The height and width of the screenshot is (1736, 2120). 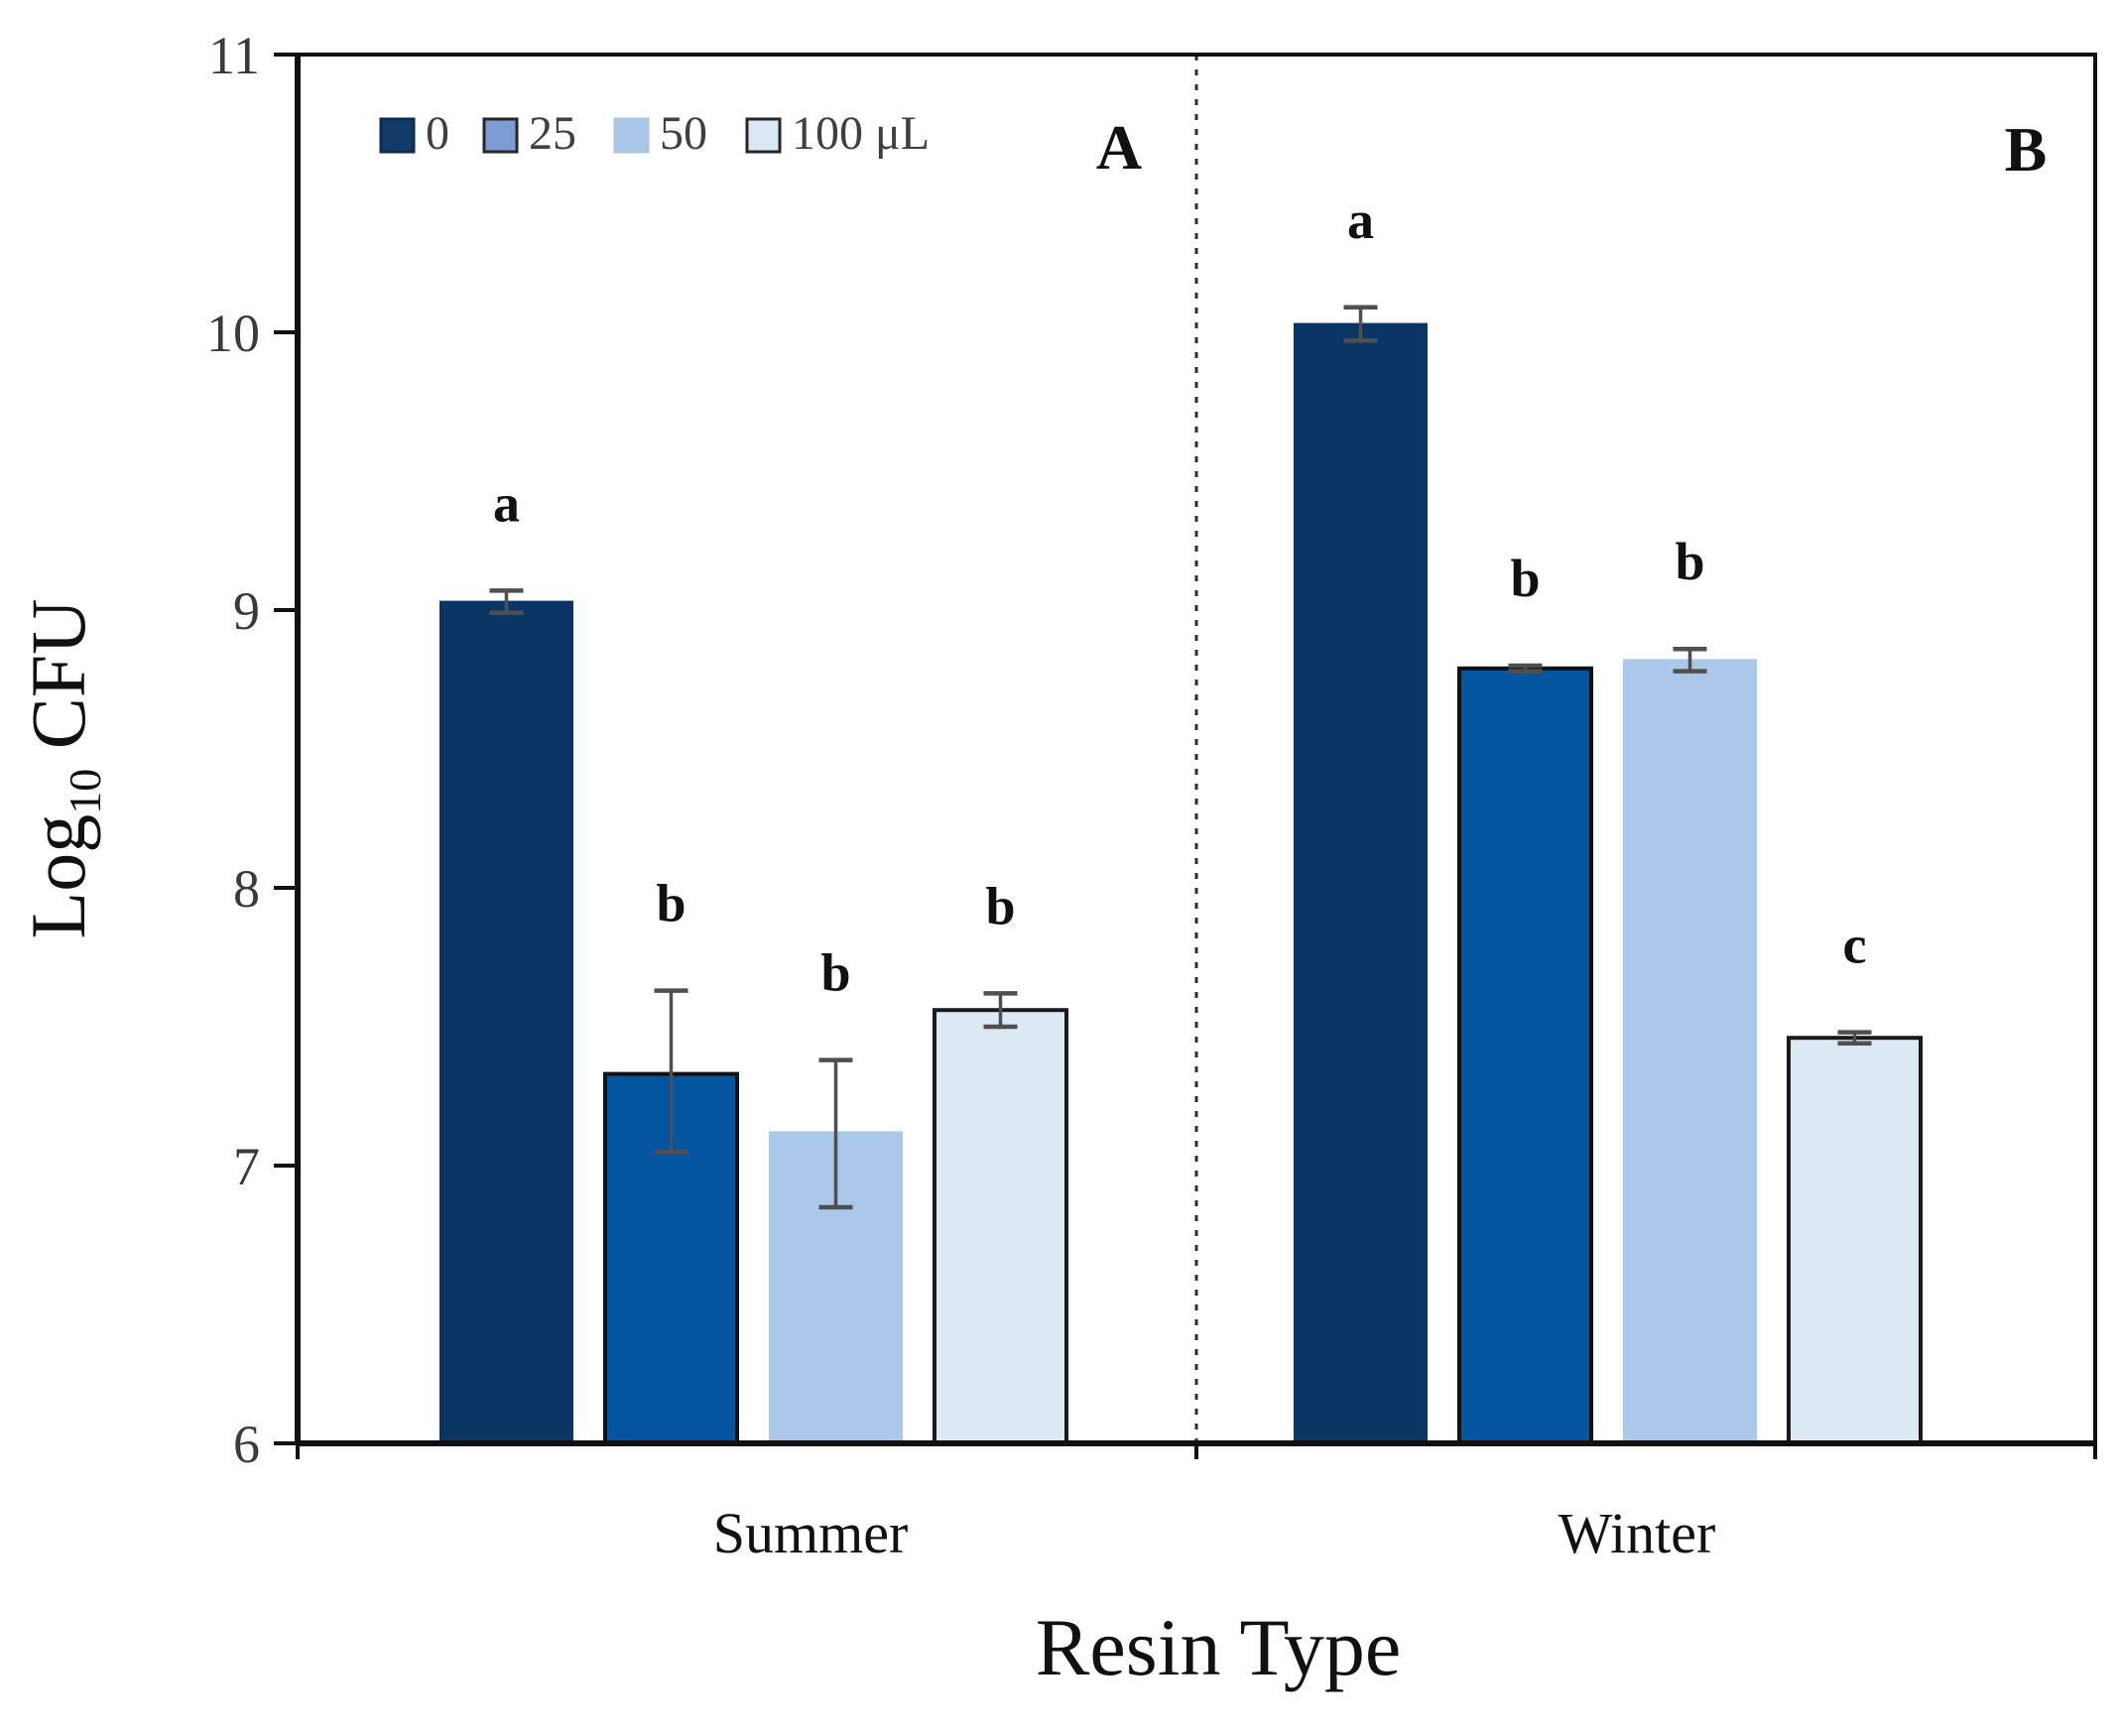 What do you see at coordinates (683, 133) in the screenshot?
I see `legend-label-2: 50` at bounding box center [683, 133].